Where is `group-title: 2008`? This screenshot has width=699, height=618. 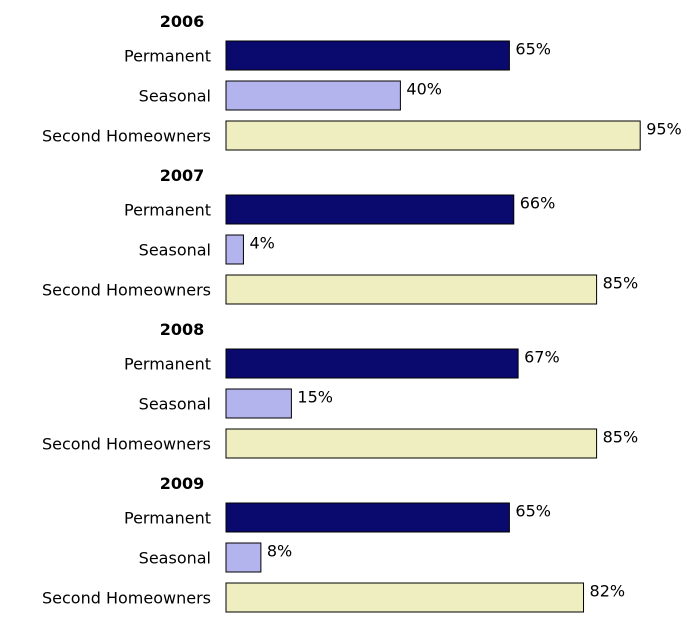
group-title: 2008 is located at coordinates (182, 329).